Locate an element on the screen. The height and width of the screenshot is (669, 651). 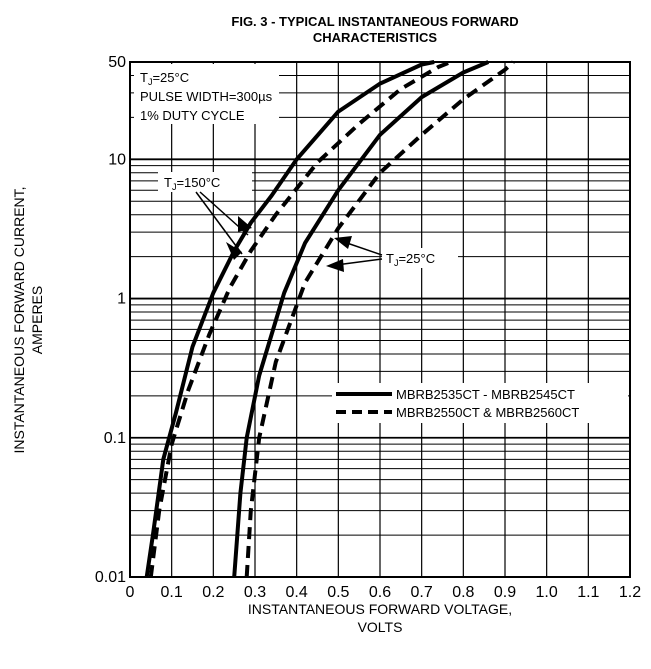
y-tick-label: 1 is located at coordinates (121, 299).